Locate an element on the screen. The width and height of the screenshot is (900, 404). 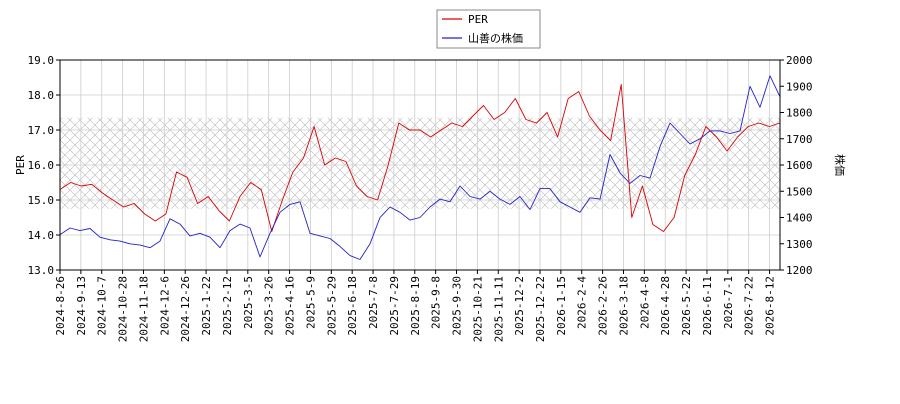
x-tick-label: 2026-6-11 is located at coordinates (707, 306).